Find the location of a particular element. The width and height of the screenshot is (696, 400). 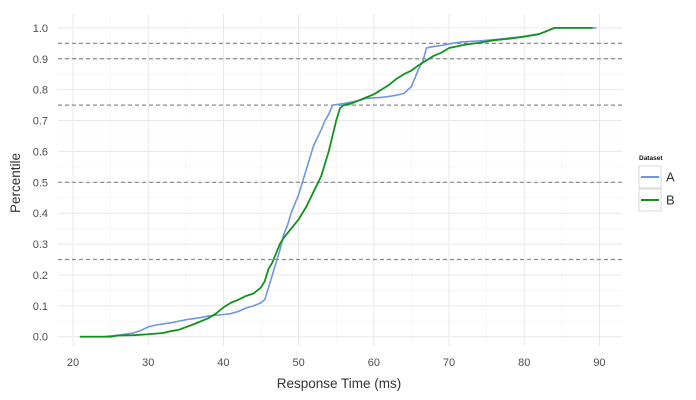

y-tick-label: 0.8 is located at coordinates (40, 91).